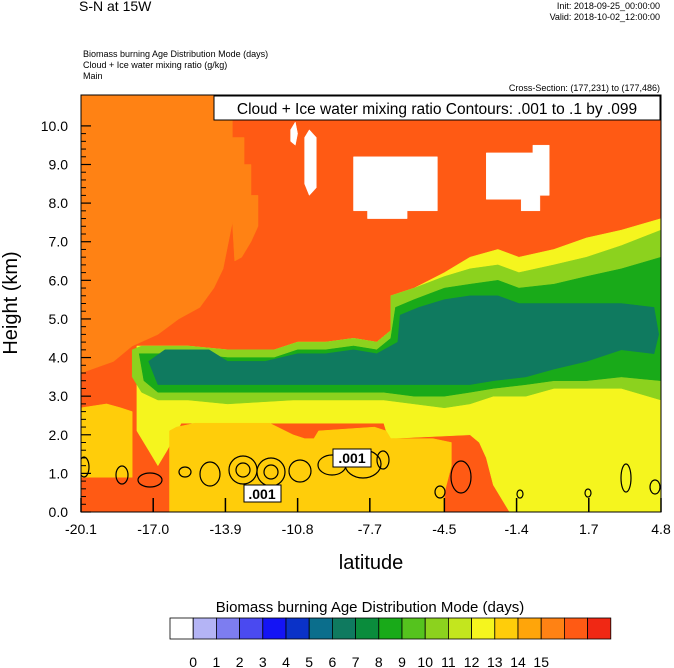  I want to click on x-axis: -20.1 -17.0 -13.9 -10.8 -7.7 -4.5 -1.4 1.7 4.8, so click(368, 517).